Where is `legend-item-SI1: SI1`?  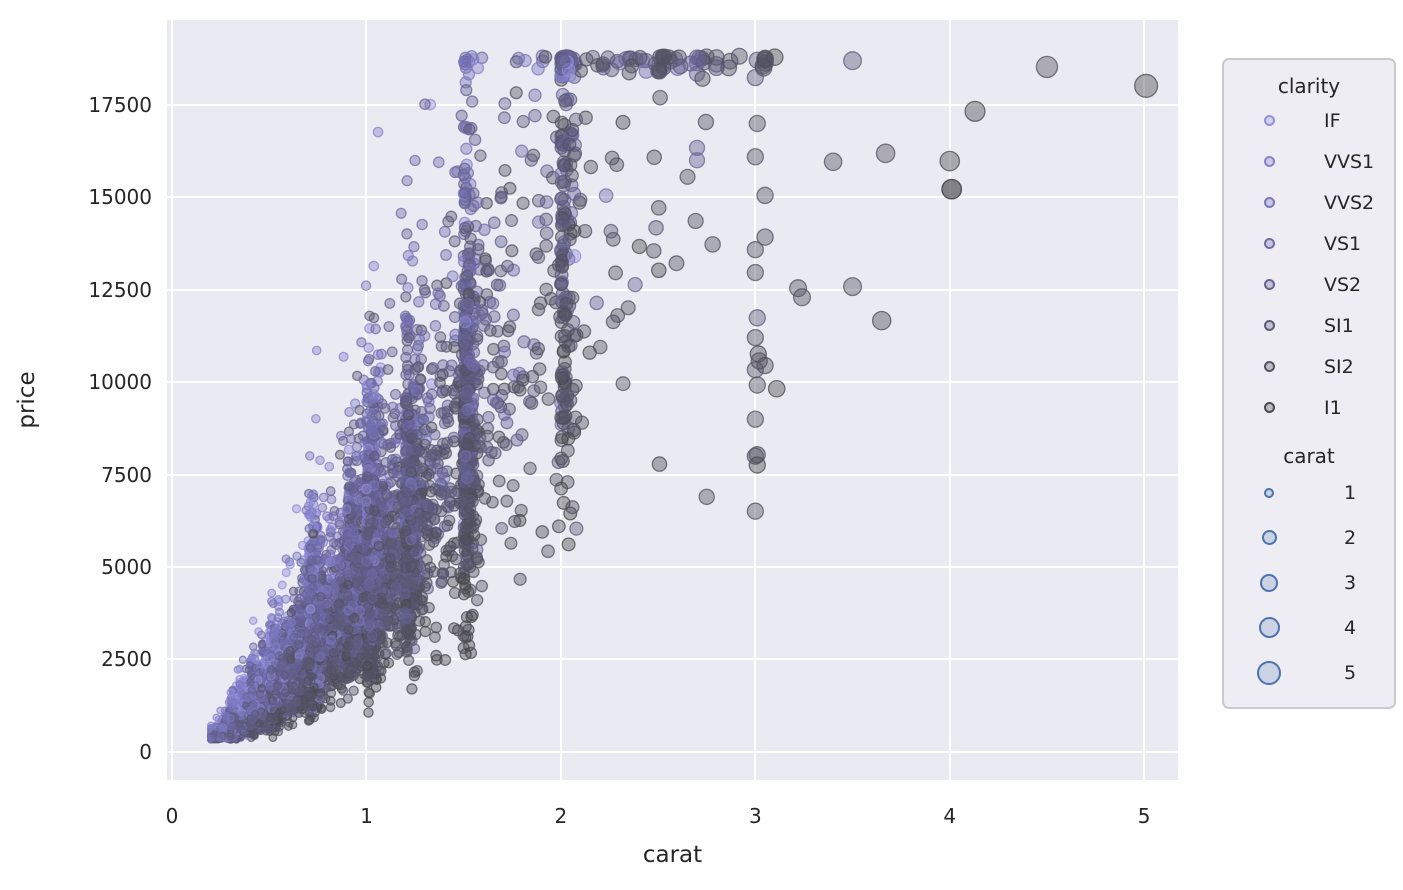
legend-item-SI1: SI1 is located at coordinates (1309, 325).